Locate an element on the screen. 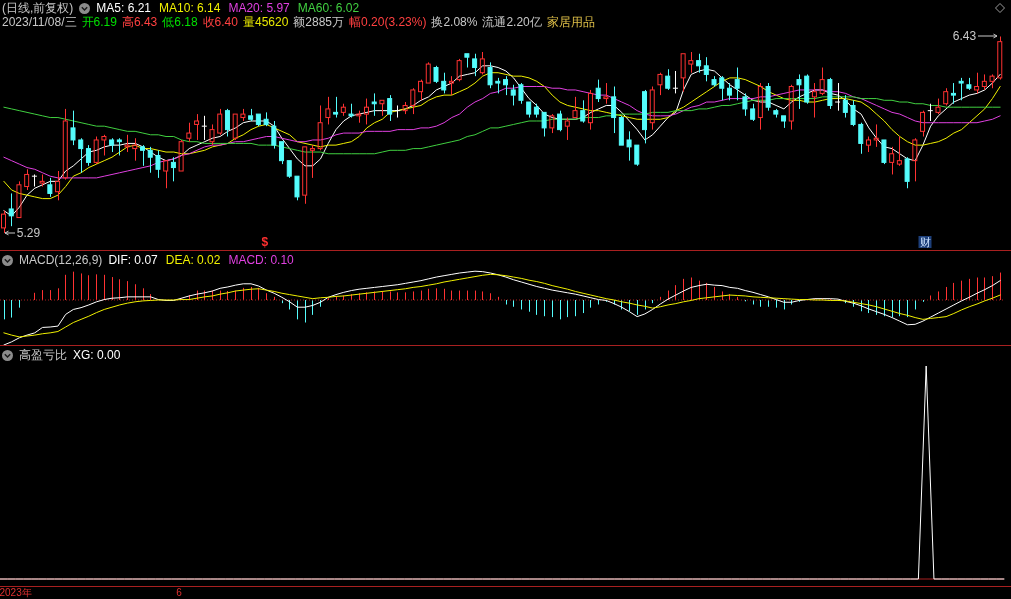  text: DIF: 0.07 is located at coordinates (133, 260).